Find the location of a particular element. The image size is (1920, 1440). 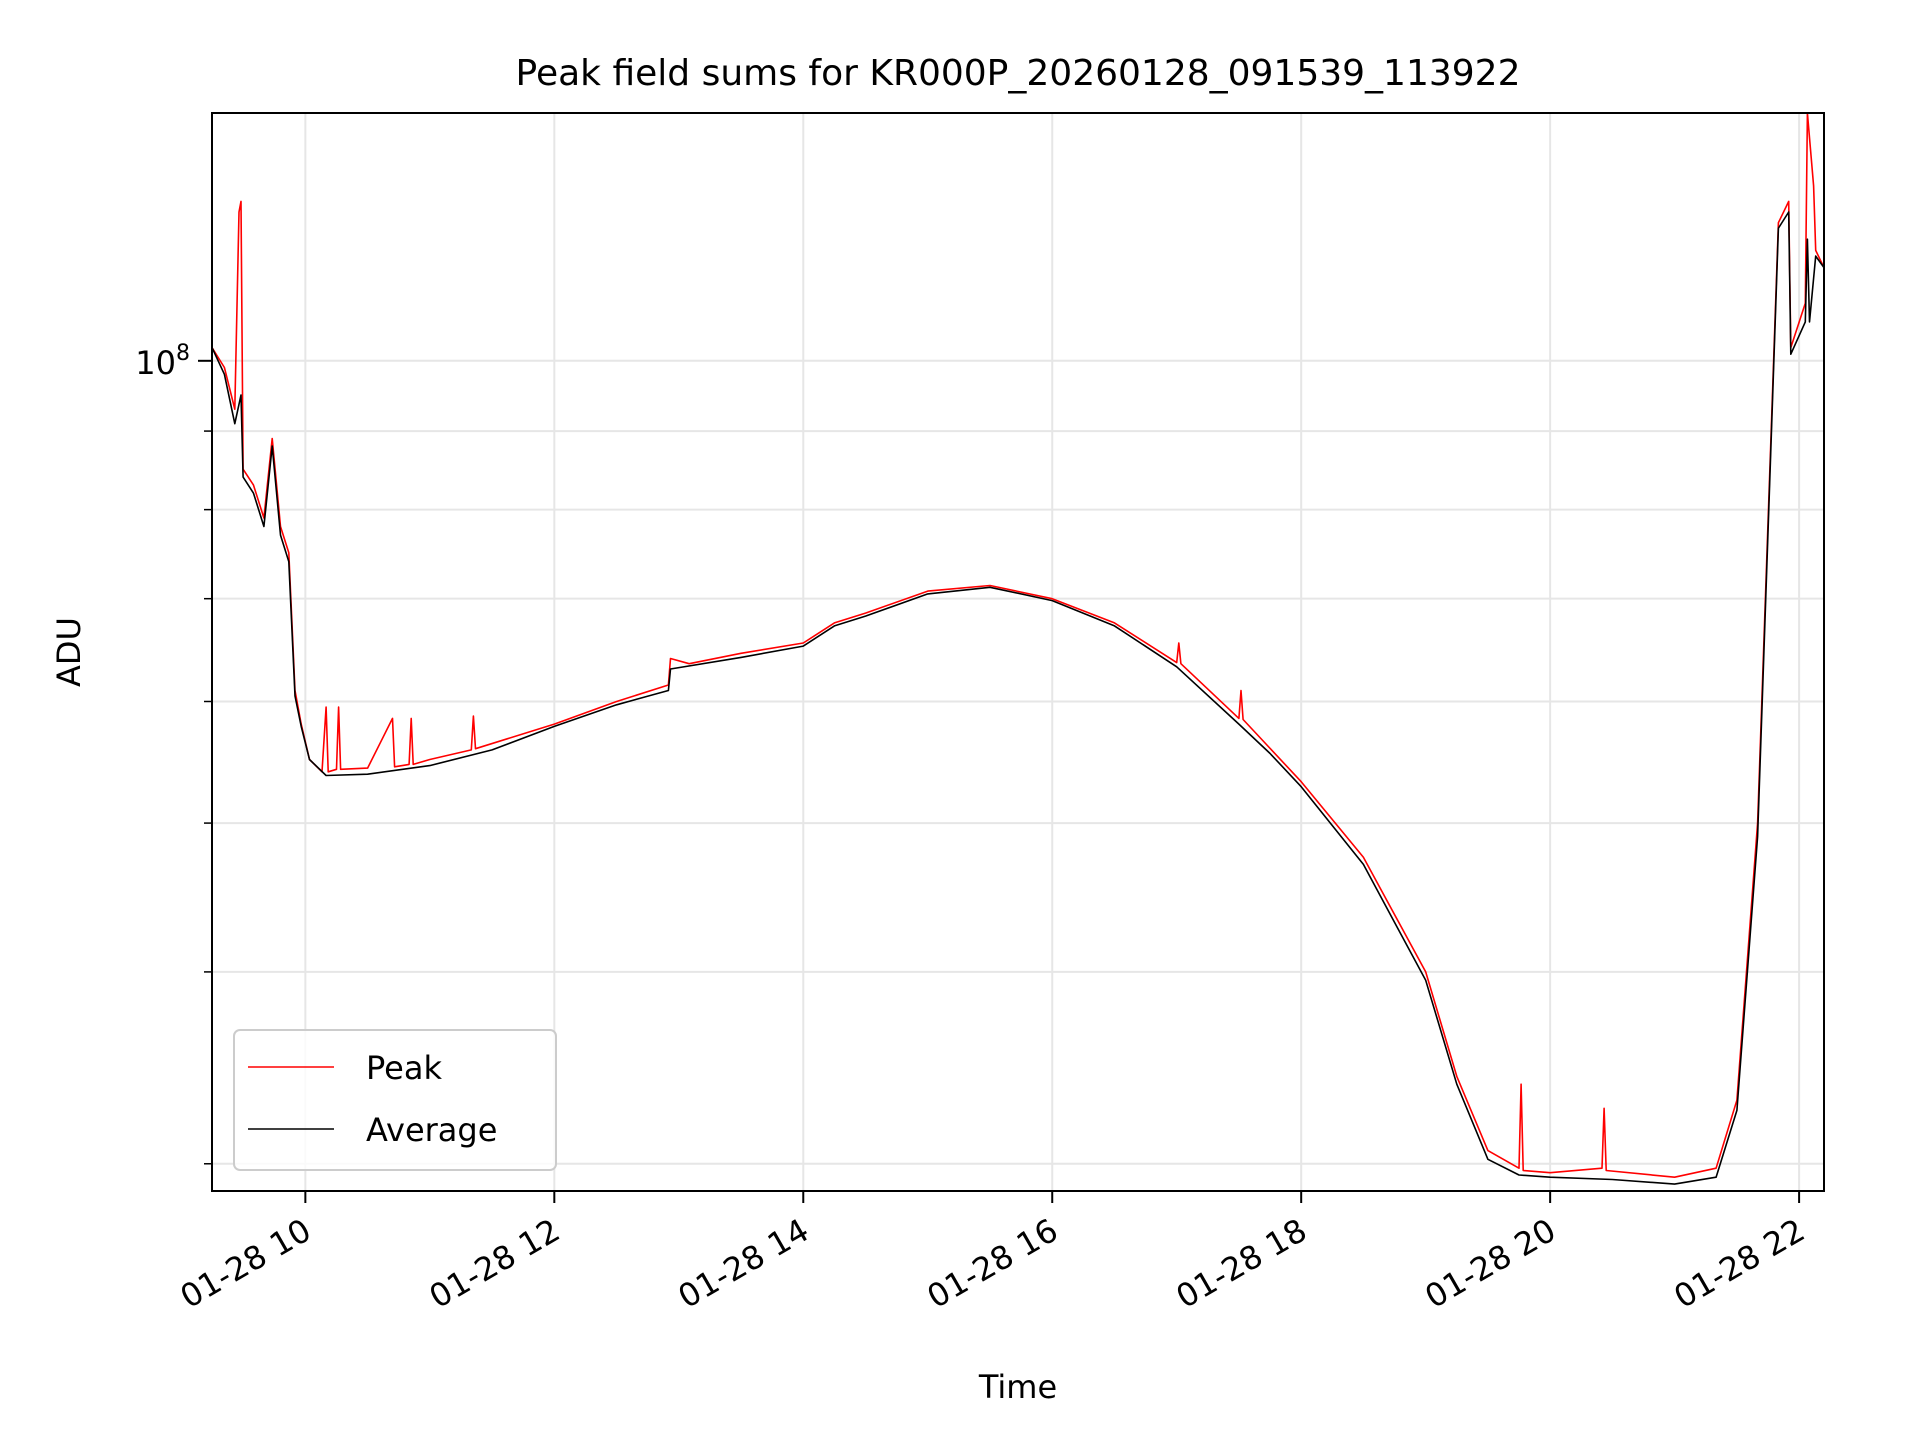

legend-average-label: Average is located at coordinates (431, 1130).